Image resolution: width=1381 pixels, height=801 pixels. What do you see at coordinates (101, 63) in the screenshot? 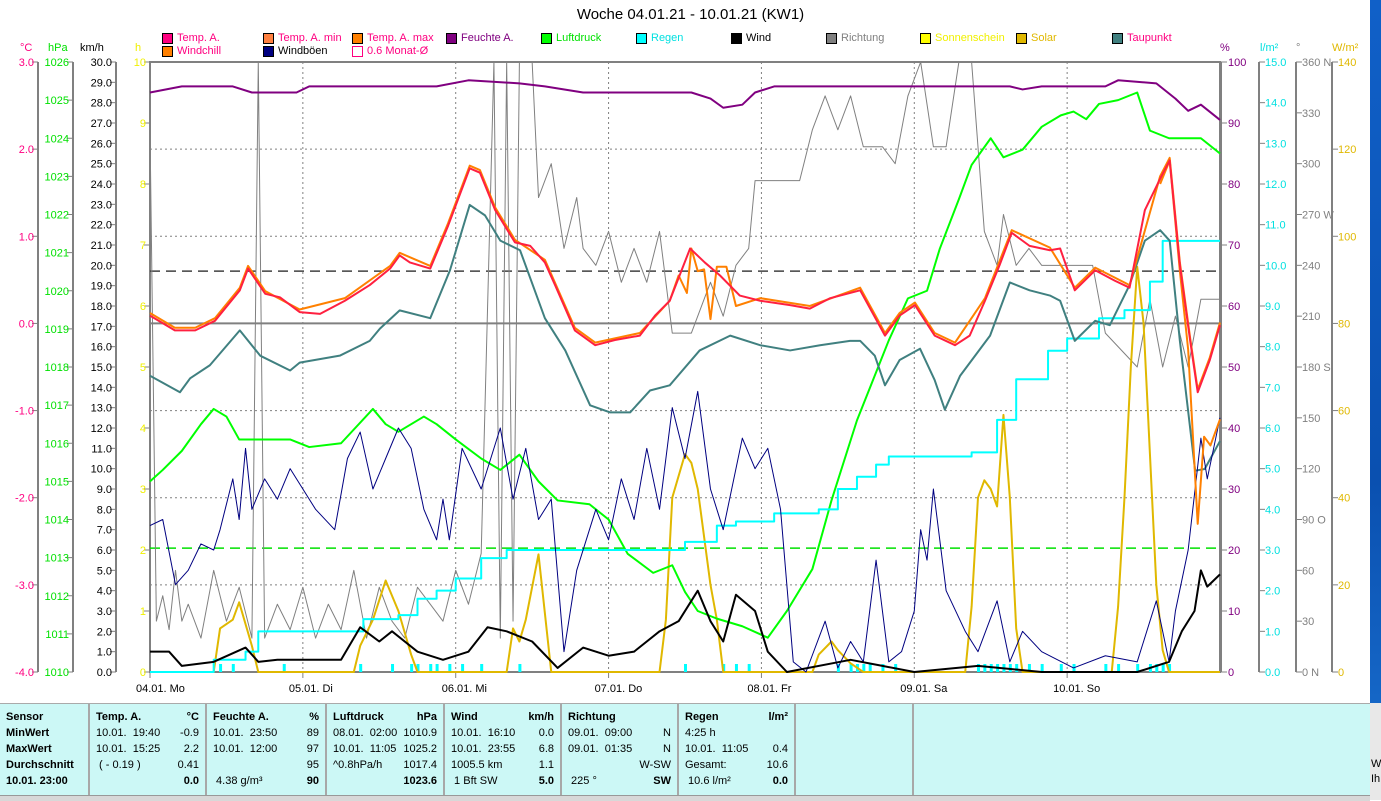
I see `axis-tick-label: 30.0` at bounding box center [101, 63].